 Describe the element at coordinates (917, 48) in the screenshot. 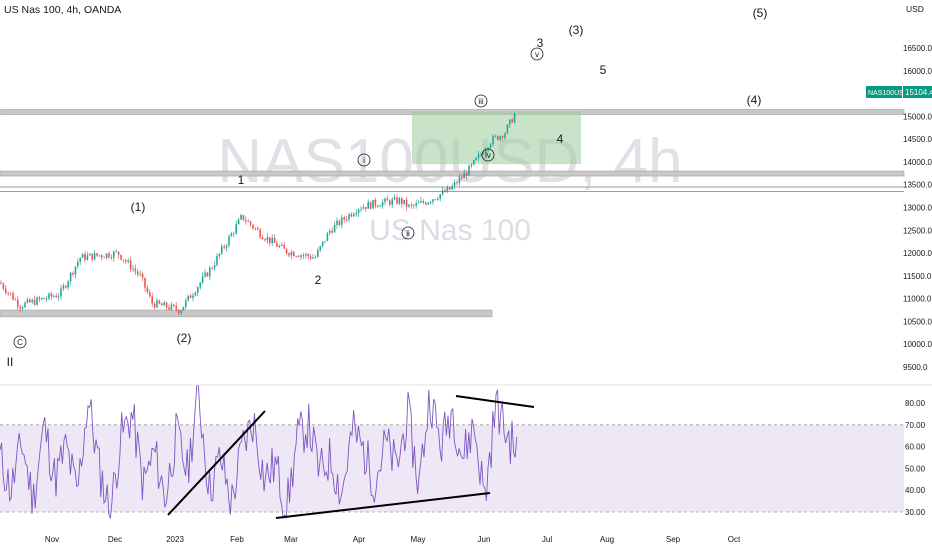

I see `price-tick-0: 16500.0` at that location.